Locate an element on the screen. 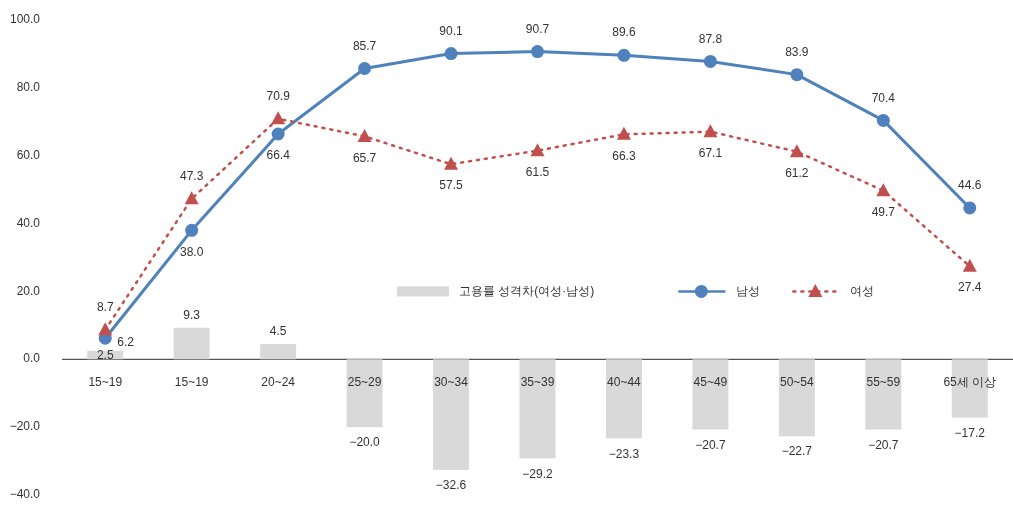 This screenshot has height=507, width=1013. label: 67.1 is located at coordinates (710, 152).